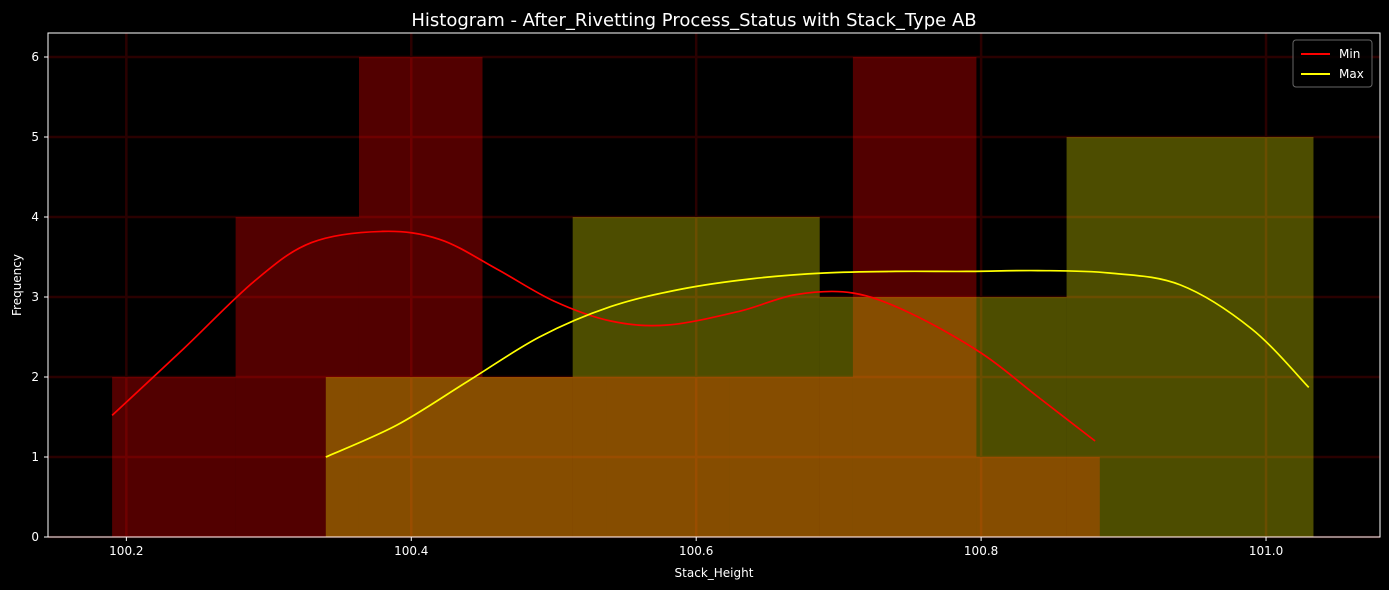 The image size is (1389, 590). I want to click on y-tick-label: 2, so click(35, 377).